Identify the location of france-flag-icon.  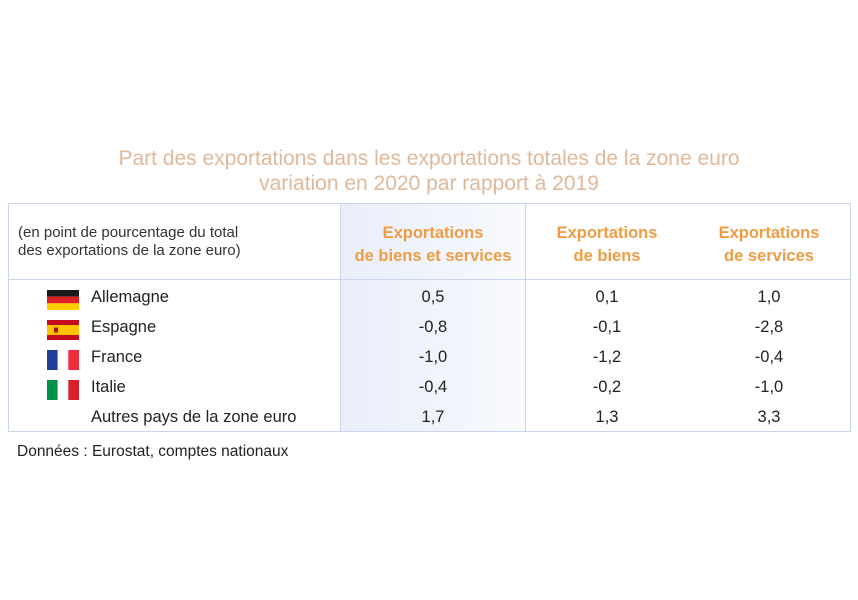
(63, 360).